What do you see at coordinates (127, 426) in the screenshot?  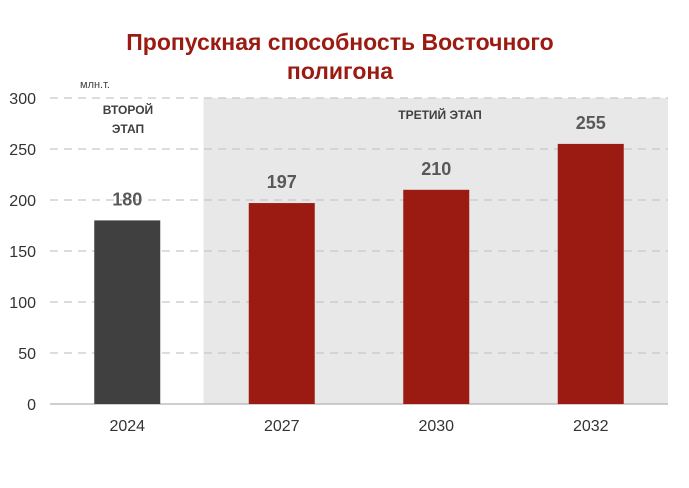 I see `x-tick-label: 2024` at bounding box center [127, 426].